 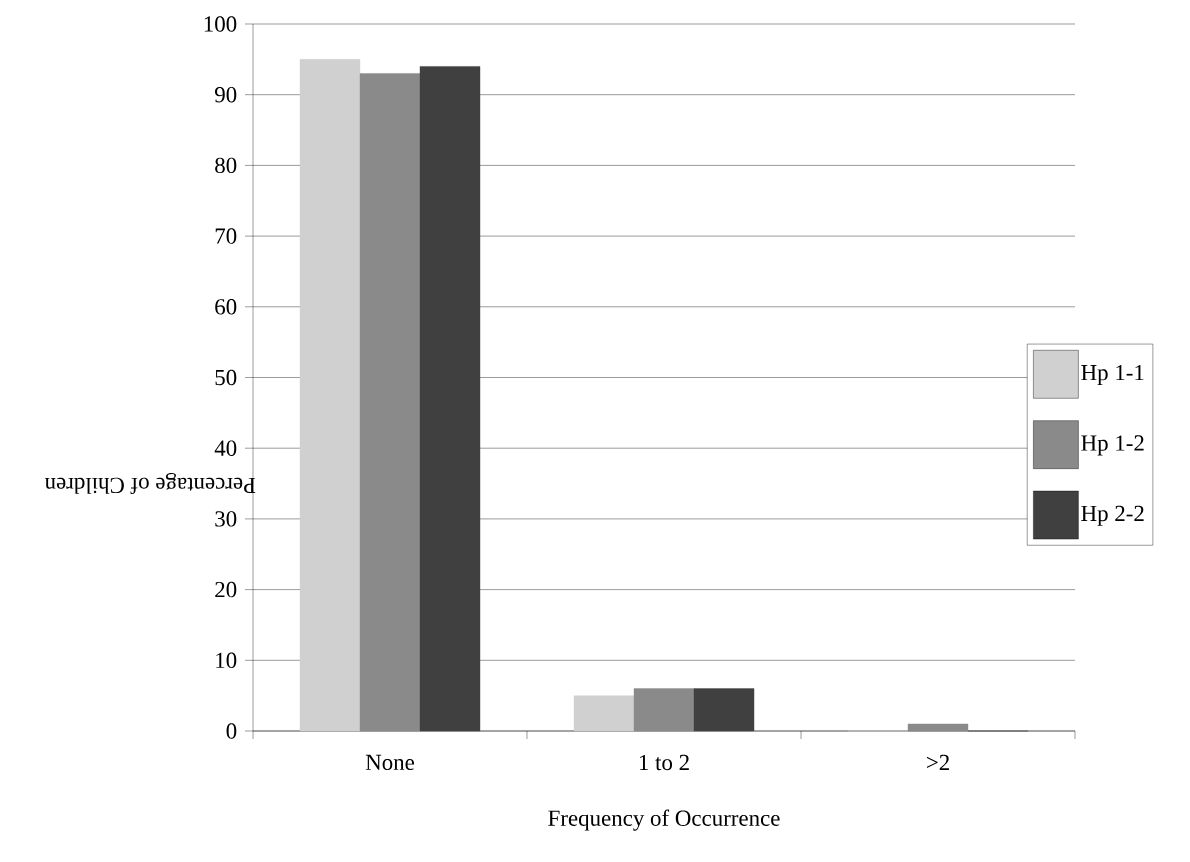 I want to click on y-tick-label: 70, so click(x=226, y=236).